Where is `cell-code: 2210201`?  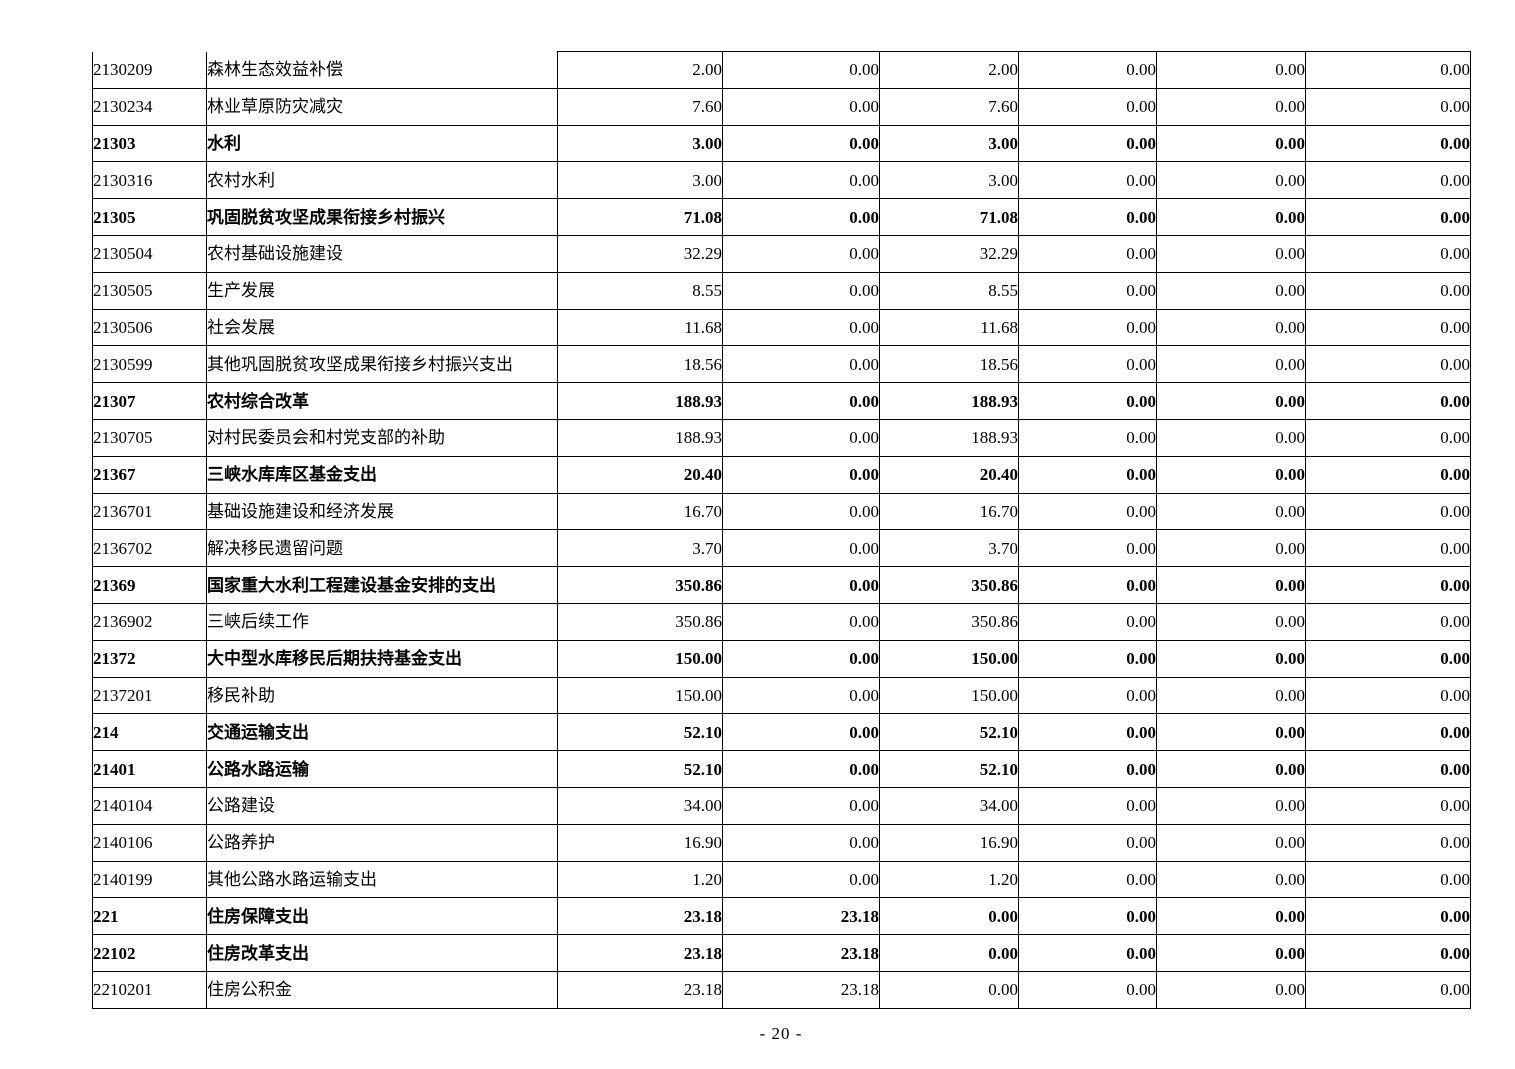 cell-code: 2210201 is located at coordinates (149, 989).